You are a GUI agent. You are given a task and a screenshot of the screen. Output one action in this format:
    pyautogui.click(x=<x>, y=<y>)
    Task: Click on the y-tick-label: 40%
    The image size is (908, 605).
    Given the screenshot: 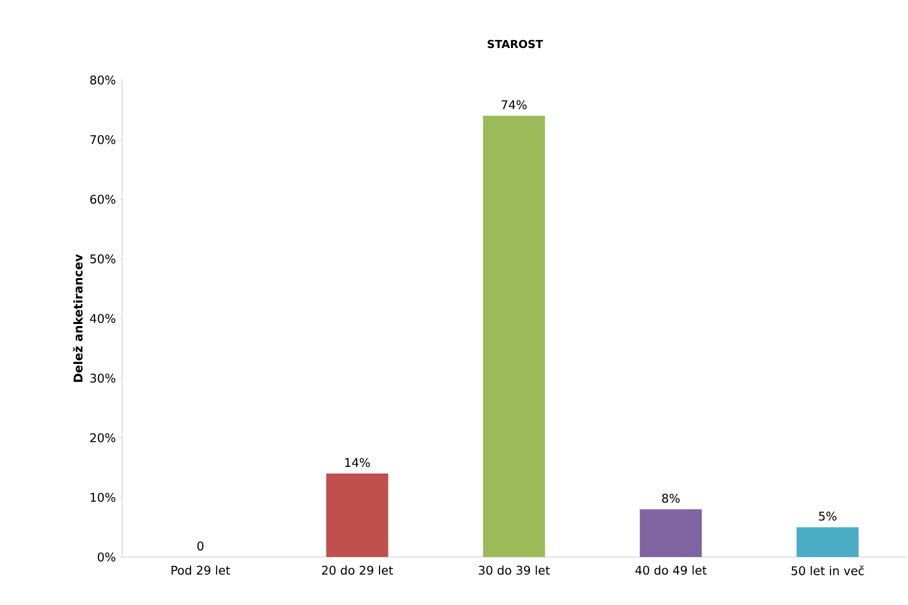 What is the action you would take?
    pyautogui.click(x=103, y=319)
    